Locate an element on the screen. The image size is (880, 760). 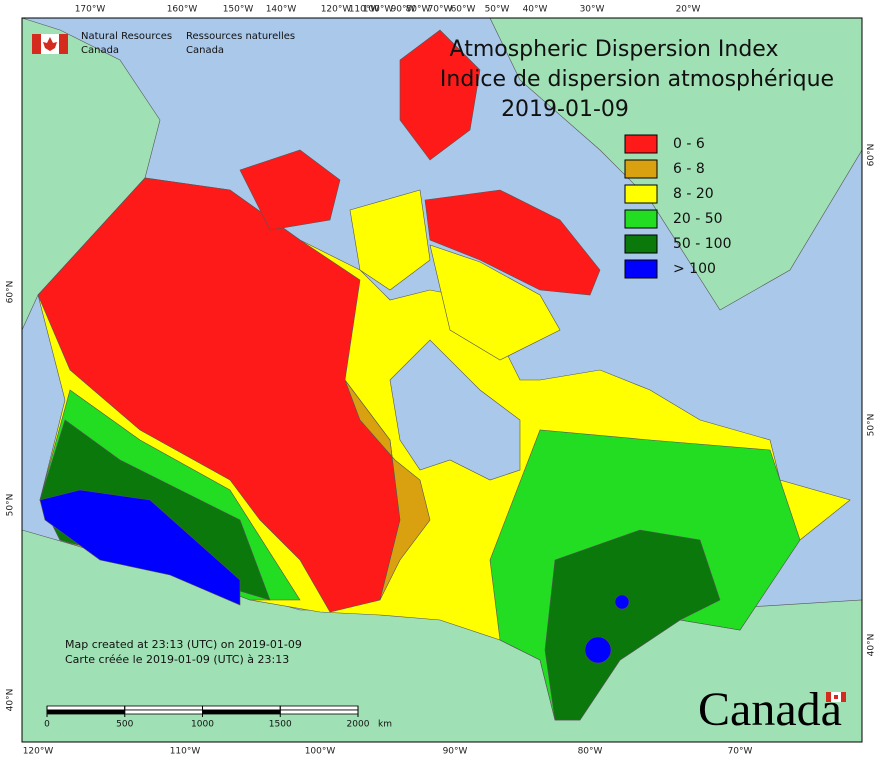
credit-fr: Ressources naturelles is located at coordinates (240, 36).